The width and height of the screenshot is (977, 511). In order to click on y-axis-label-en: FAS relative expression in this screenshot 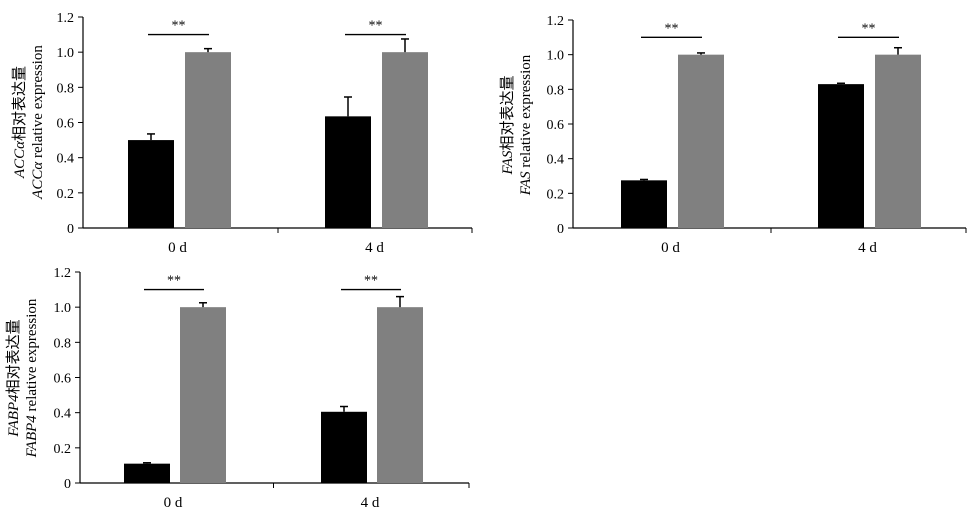, I will do `click(526, 125)`.